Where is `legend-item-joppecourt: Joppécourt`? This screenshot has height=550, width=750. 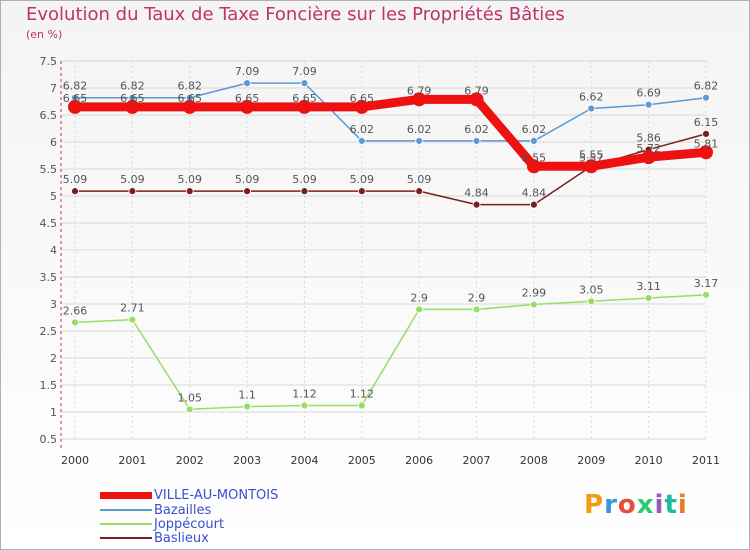
legend-item-joppecourt: Joppécourt is located at coordinates (162, 524).